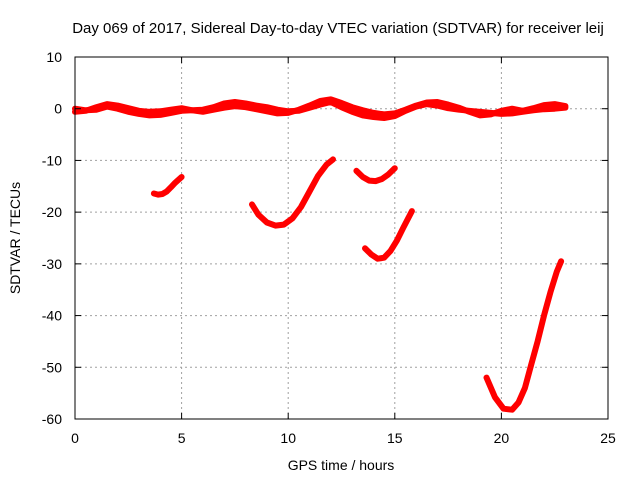 This screenshot has height=480, width=640. What do you see at coordinates (58, 109) in the screenshot?
I see `y-tick-label: 0` at bounding box center [58, 109].